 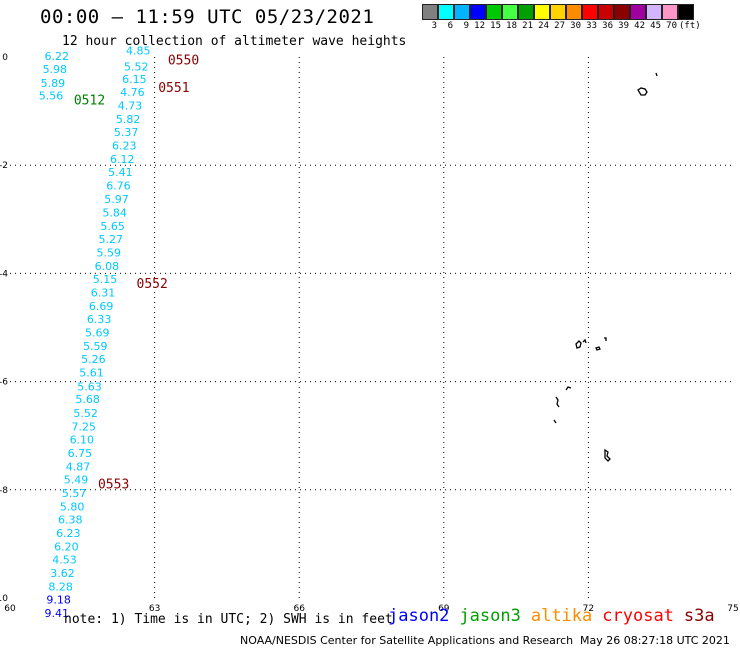 I want to click on wave-height-value: 6.20, so click(x=66, y=546).